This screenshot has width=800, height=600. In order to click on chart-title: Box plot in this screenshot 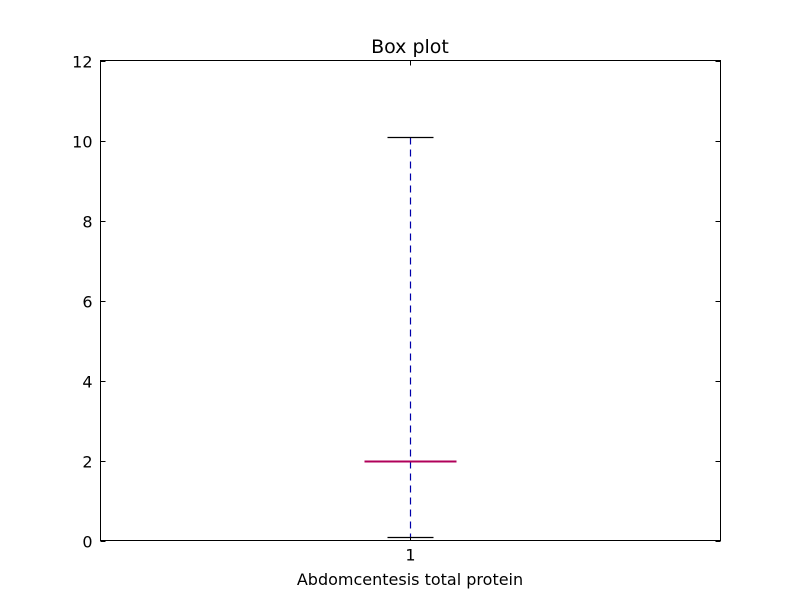, I will do `click(410, 47)`.